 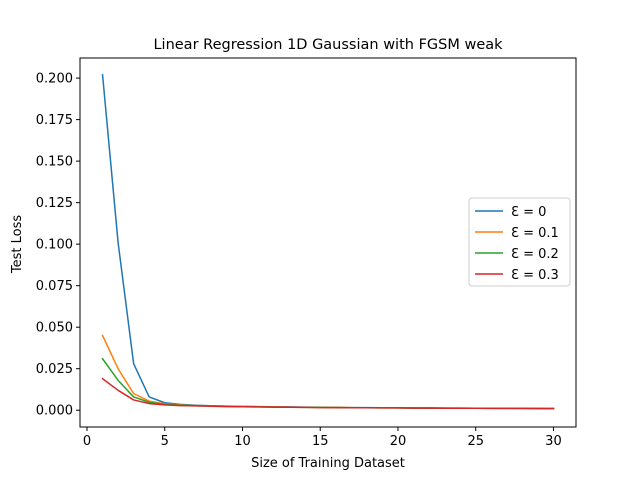 I want to click on x-tick-label: 15, so click(x=320, y=441).